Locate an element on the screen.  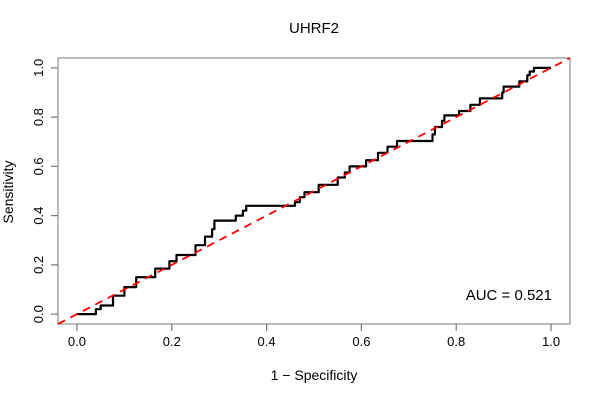
y-tick-label: 0.4 is located at coordinates (38, 216).